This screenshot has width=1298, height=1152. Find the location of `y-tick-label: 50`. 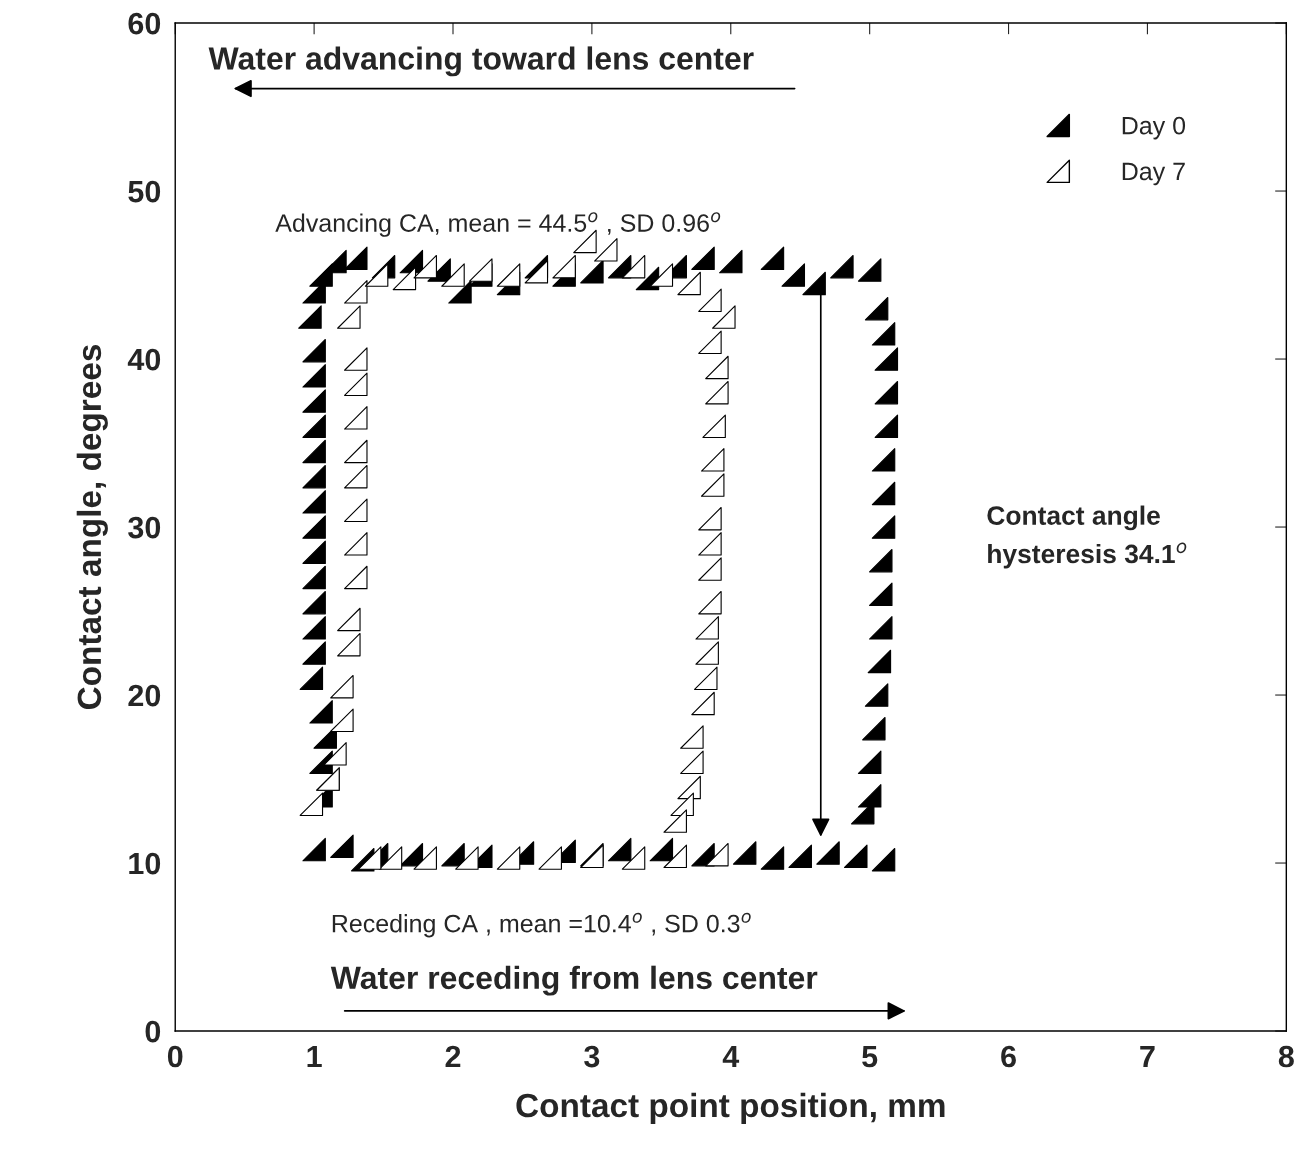

y-tick-label: 50 is located at coordinates (144, 191).